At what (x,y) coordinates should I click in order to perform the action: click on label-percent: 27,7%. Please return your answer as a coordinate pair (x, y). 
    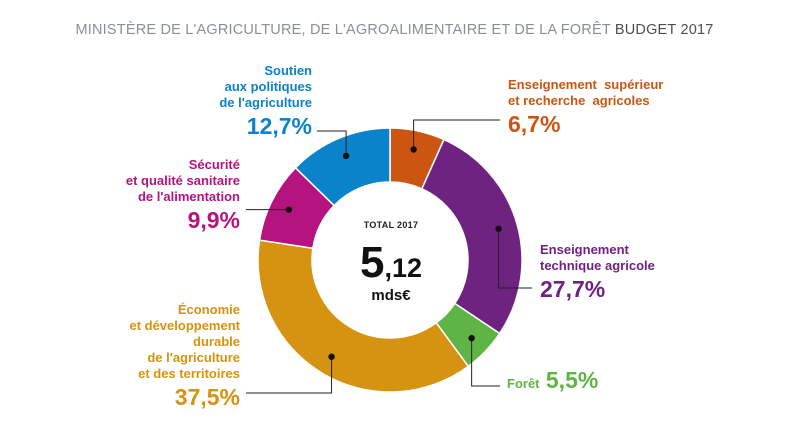
    Looking at the image, I should click on (573, 289).